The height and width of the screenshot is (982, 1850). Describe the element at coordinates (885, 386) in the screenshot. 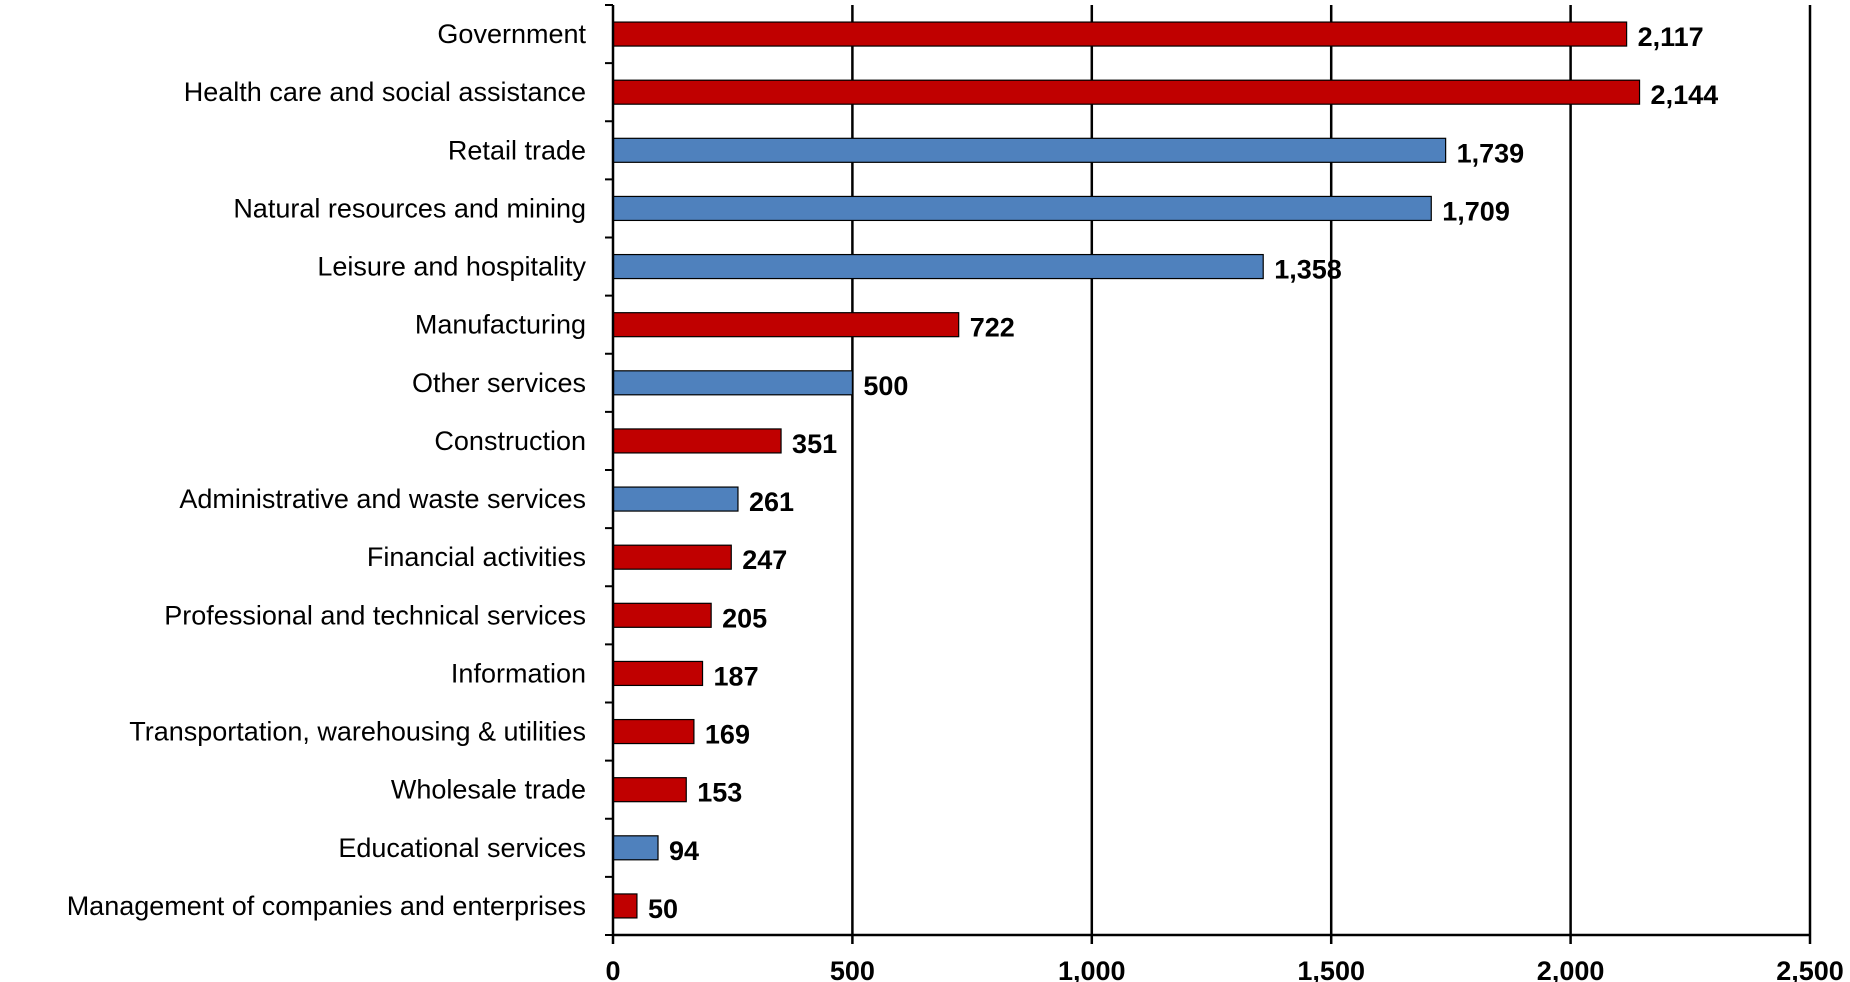

I see `value-label: 500` at that location.